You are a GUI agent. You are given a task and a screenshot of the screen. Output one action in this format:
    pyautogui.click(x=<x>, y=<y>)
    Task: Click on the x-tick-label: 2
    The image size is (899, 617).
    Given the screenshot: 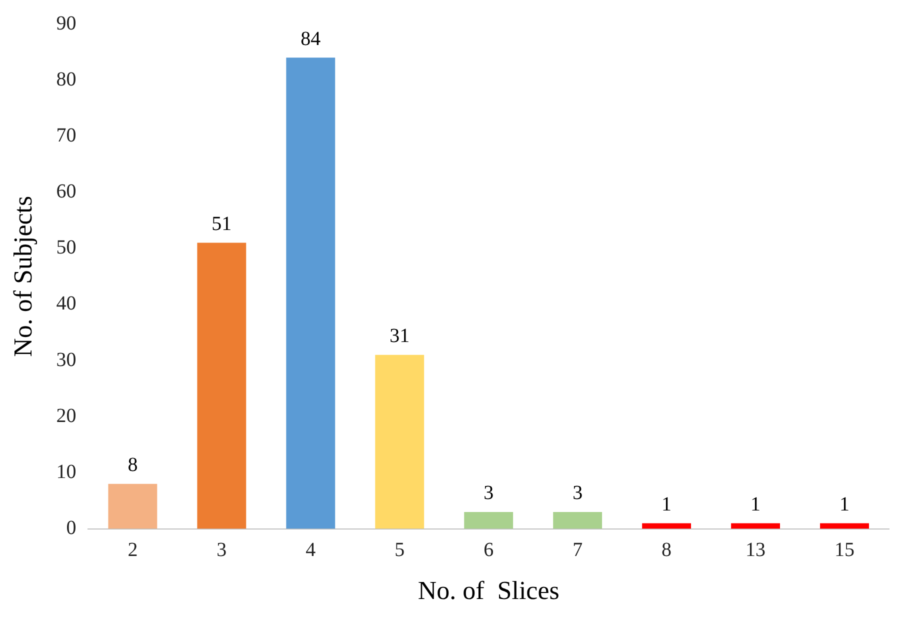 What is the action you would take?
    pyautogui.click(x=133, y=550)
    